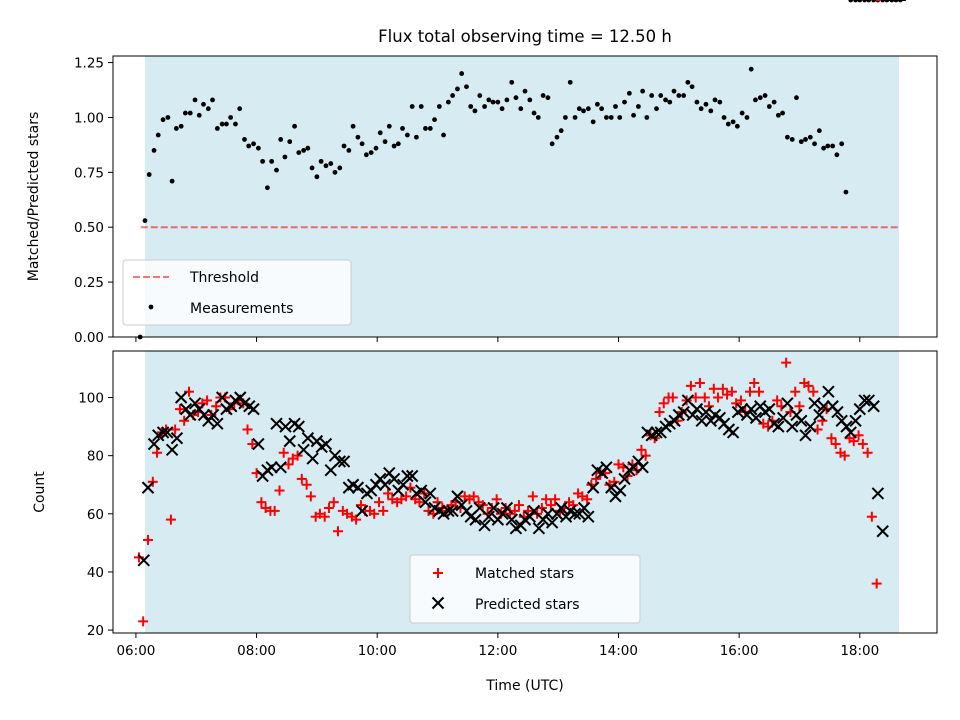 This screenshot has height=720, width=960. What do you see at coordinates (95, 457) in the screenshot?
I see `y-tick-label: 80` at bounding box center [95, 457].